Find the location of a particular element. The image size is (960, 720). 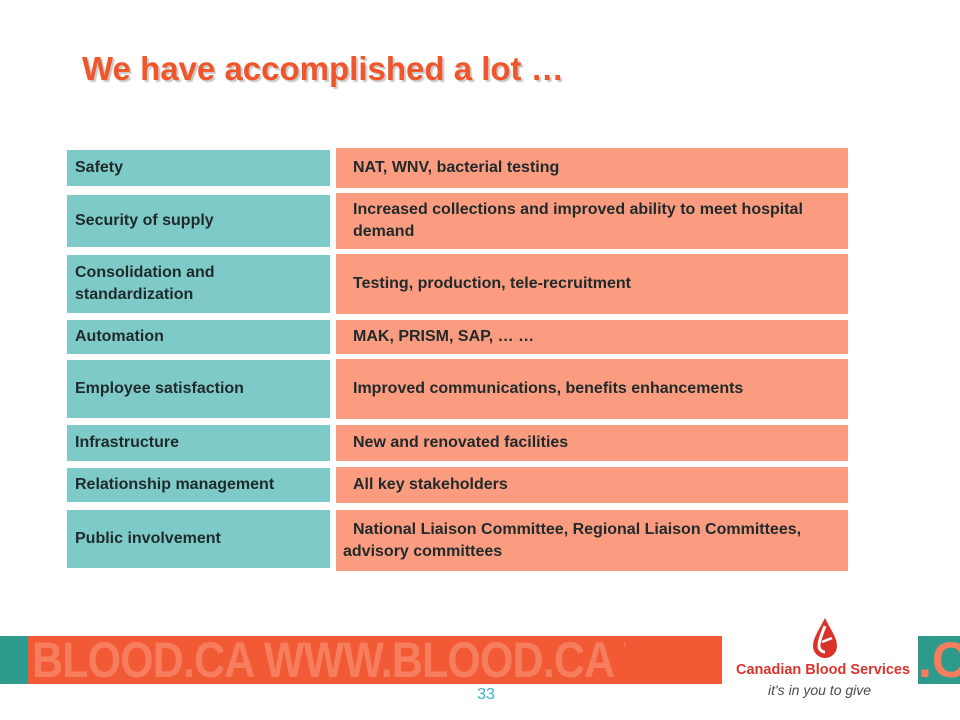

row-label-employee-satisfaction: Employee satisfaction is located at coordinates (198, 389).